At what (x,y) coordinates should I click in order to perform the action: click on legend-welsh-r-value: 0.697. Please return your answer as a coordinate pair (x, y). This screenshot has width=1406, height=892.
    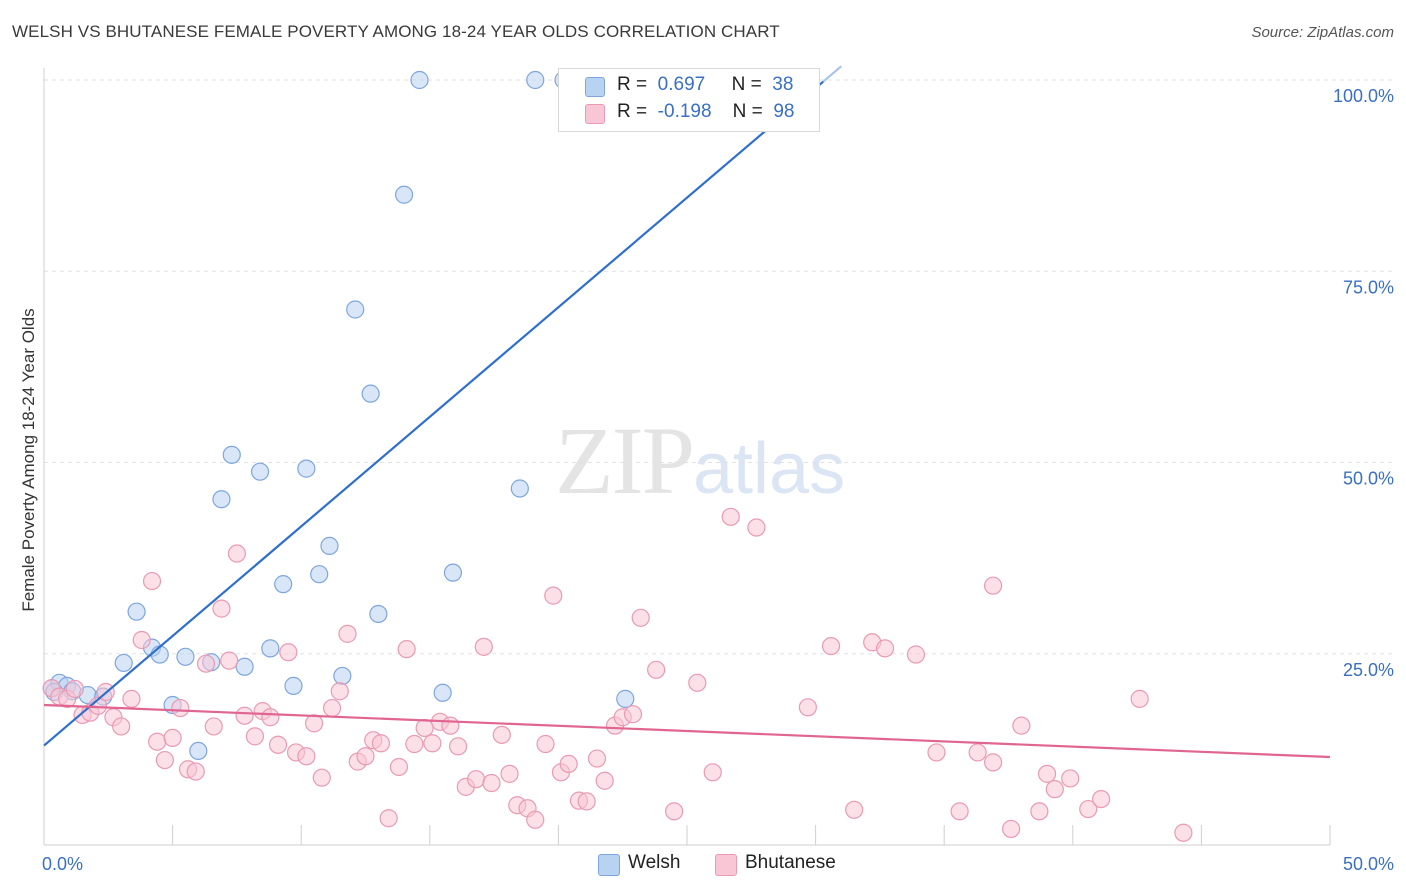
    Looking at the image, I should click on (681, 84).